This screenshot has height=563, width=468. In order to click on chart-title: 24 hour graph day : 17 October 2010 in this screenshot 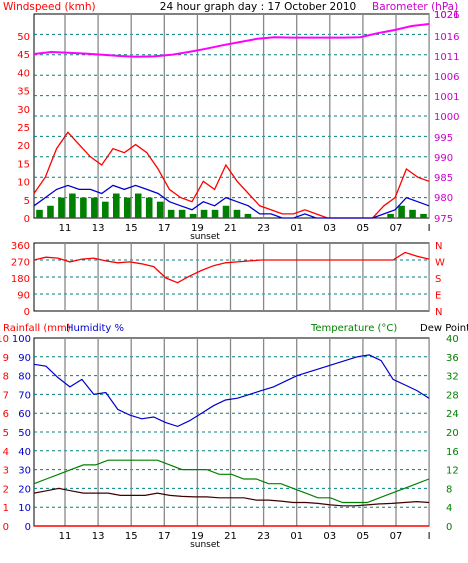, I will do `click(258, 7)`.